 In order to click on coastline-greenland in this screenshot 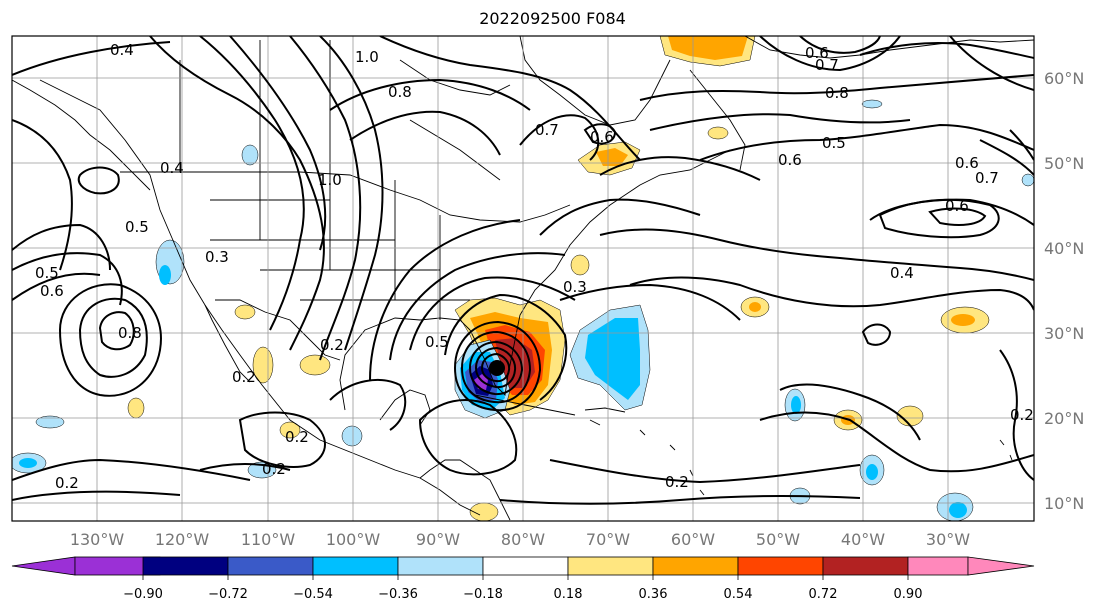, I will do `click(889, 47)`.